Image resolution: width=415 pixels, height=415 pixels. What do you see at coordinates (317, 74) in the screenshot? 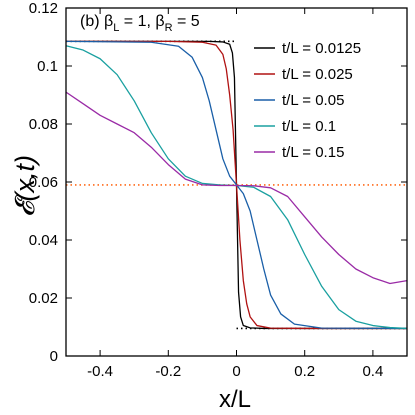
I see `legend-label-1: t/L = 0.025` at bounding box center [317, 74].